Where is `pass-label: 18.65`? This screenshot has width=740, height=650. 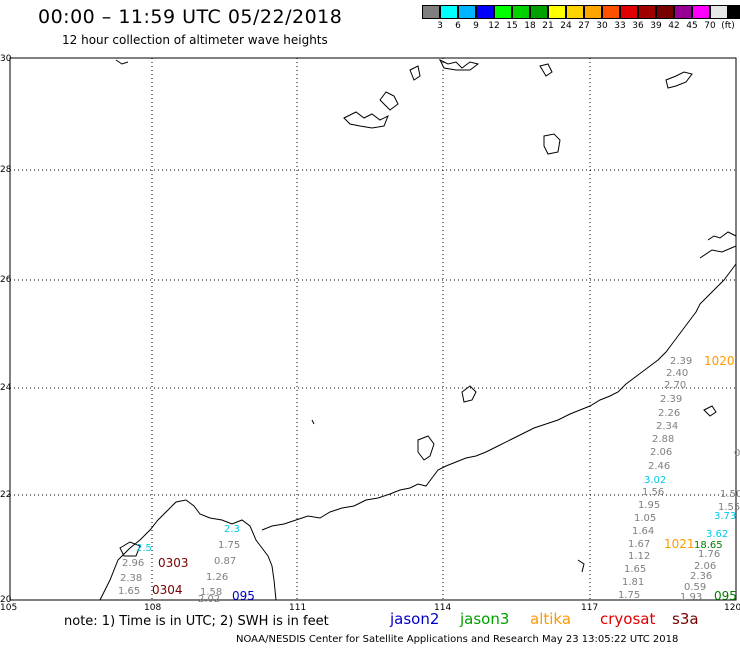
pass-label: 18.65 is located at coordinates (708, 545).